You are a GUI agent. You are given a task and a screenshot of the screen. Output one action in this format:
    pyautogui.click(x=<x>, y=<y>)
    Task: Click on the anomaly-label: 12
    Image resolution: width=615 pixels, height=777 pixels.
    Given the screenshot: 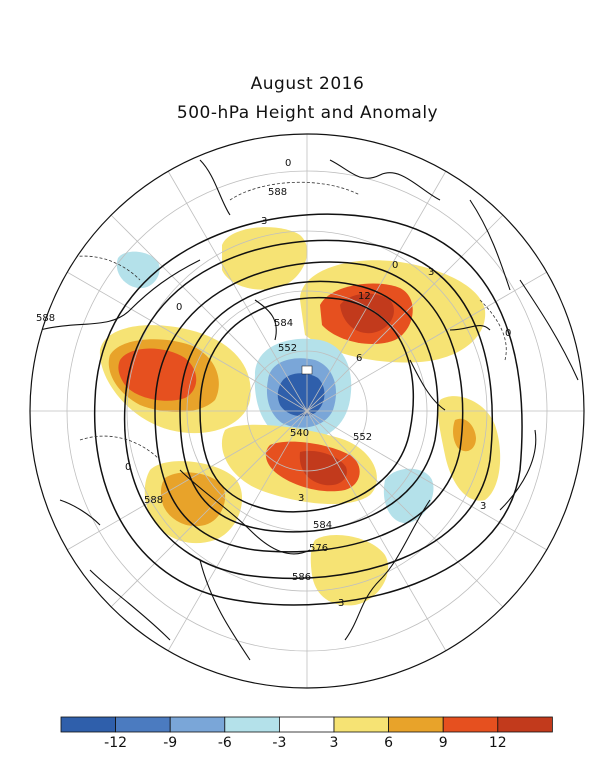 What is the action you would take?
    pyautogui.click(x=364, y=296)
    